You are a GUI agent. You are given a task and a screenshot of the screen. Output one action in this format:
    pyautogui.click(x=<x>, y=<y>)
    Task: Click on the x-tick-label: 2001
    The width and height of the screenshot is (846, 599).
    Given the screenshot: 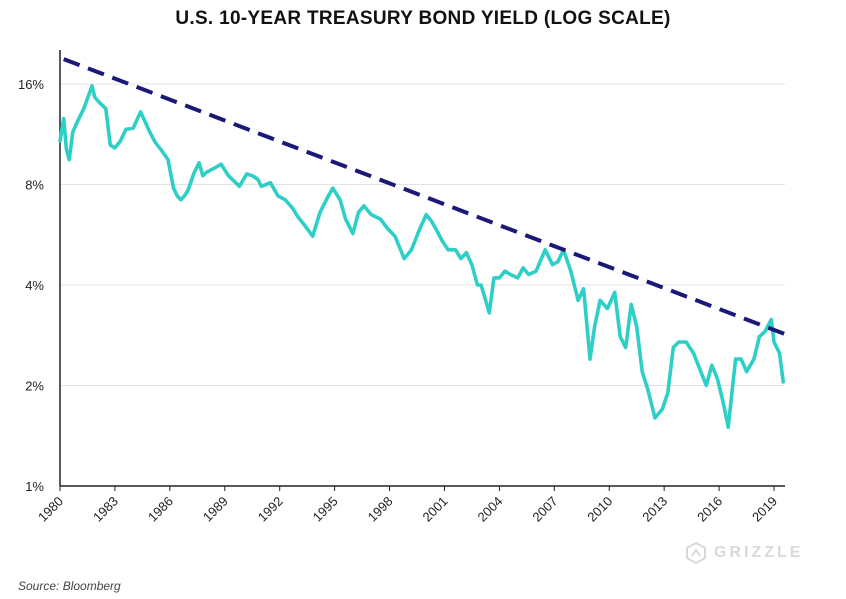 What is the action you would take?
    pyautogui.click(x=435, y=509)
    